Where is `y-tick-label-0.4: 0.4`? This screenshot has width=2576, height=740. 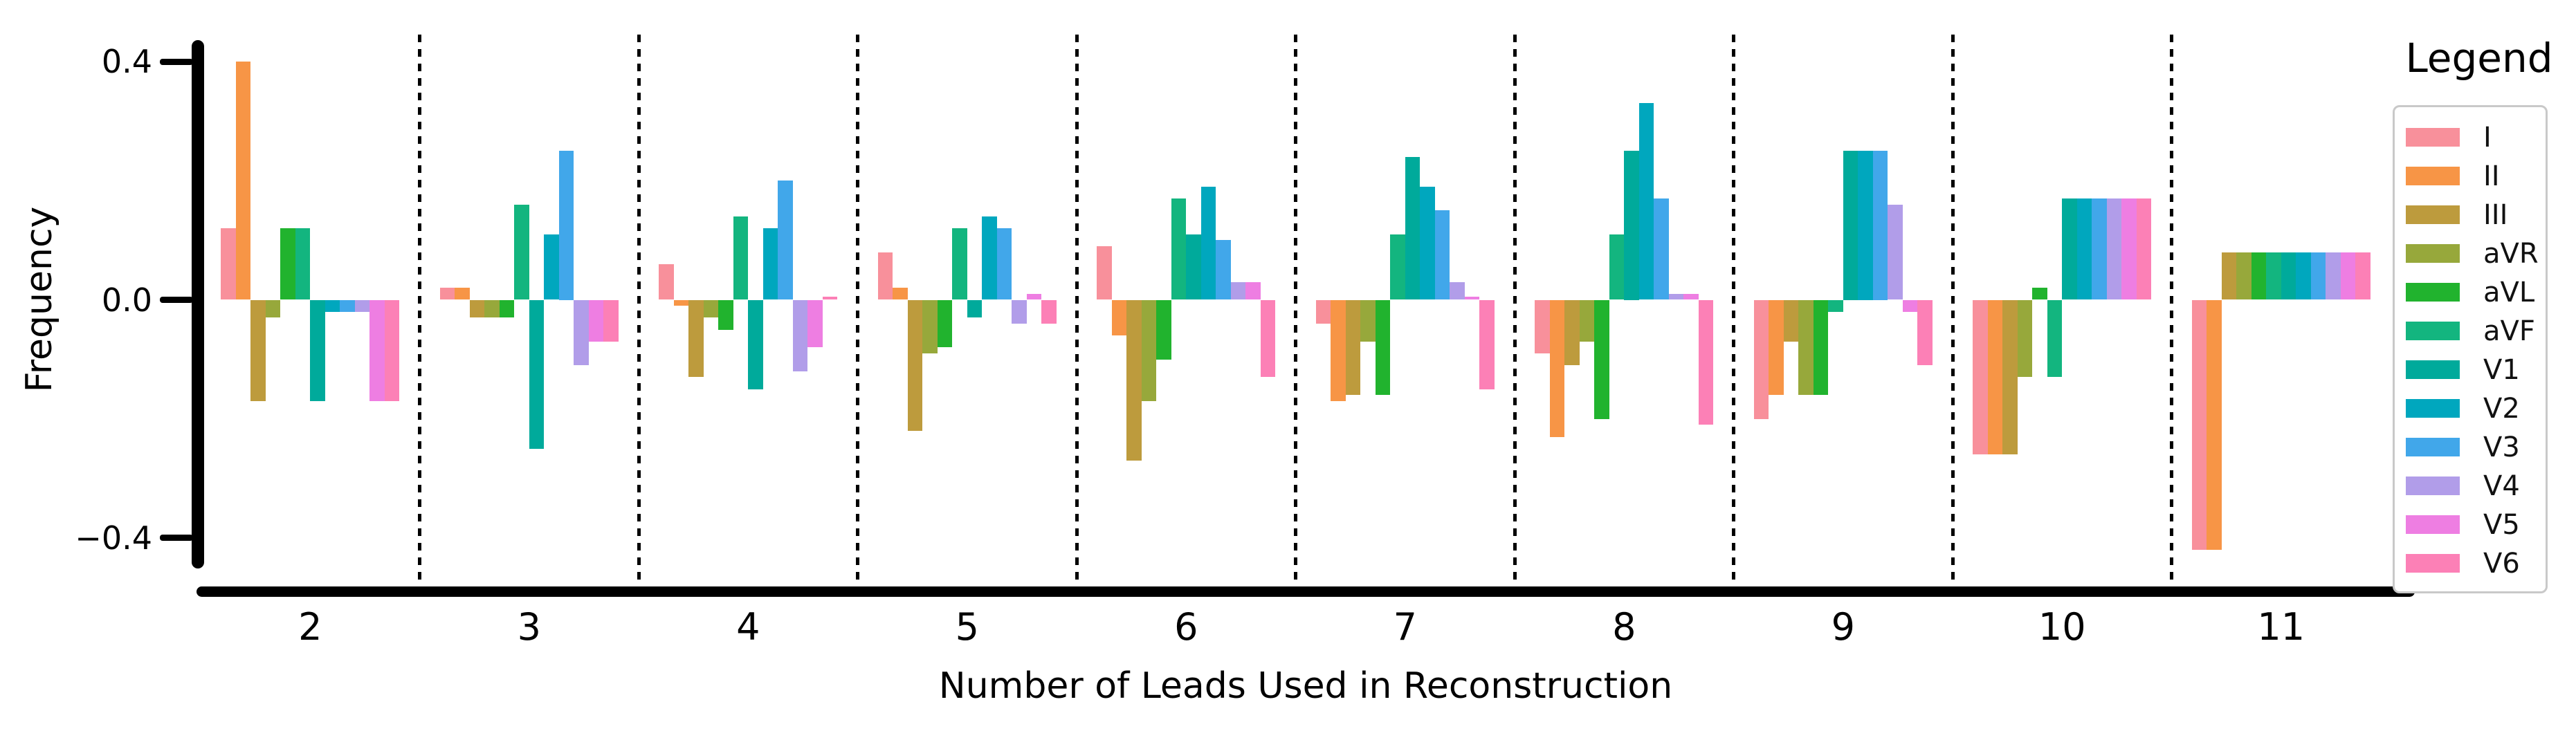 y-tick-label-0.4: 0.4 is located at coordinates (127, 62).